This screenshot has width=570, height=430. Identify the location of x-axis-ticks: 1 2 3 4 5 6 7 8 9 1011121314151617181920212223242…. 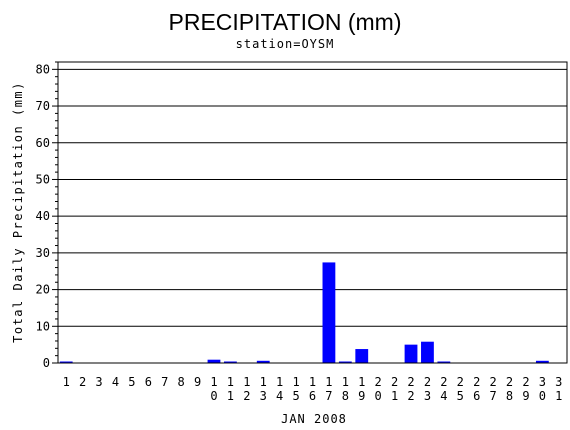
(313, 389).